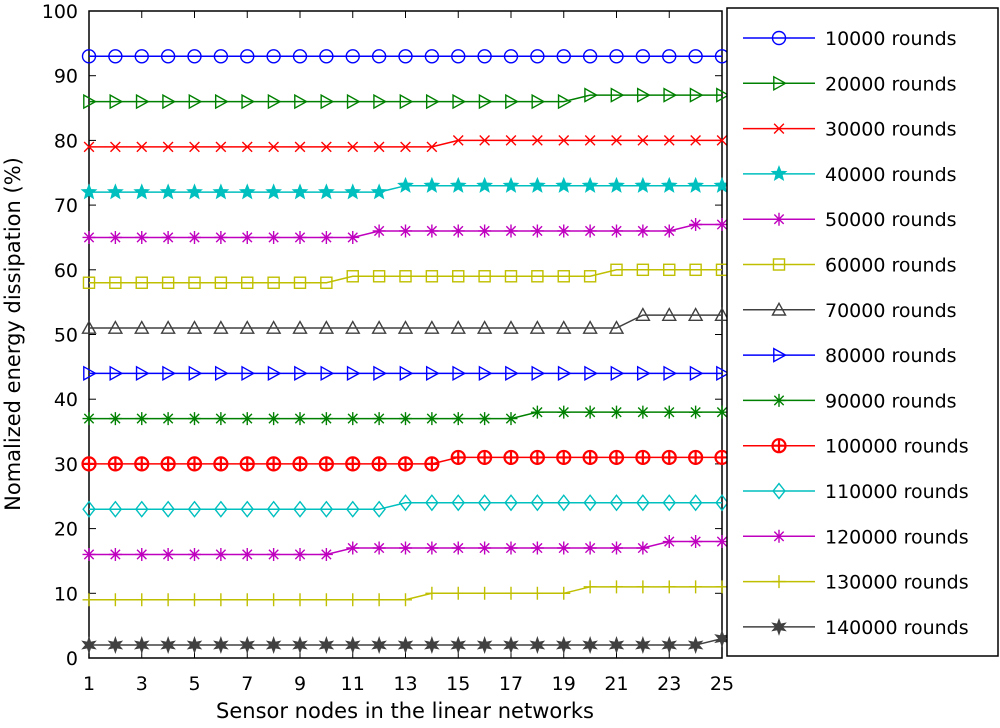  I want to click on legend-item: 140000 rounds, so click(856, 628).